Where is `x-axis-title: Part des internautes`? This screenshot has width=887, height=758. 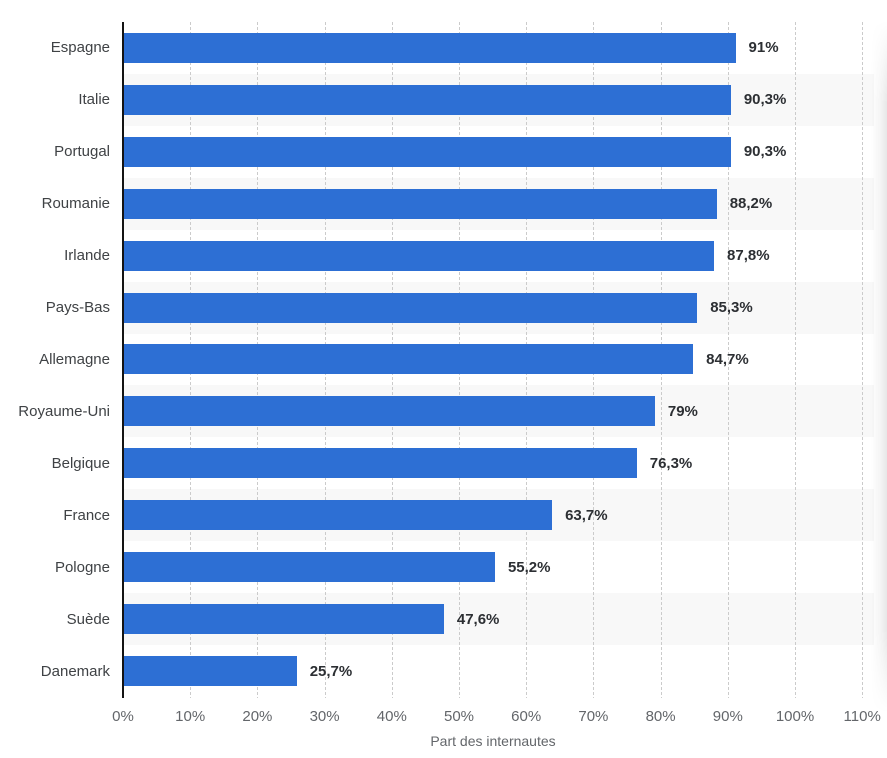
x-axis-title: Part des internautes is located at coordinates (493, 741).